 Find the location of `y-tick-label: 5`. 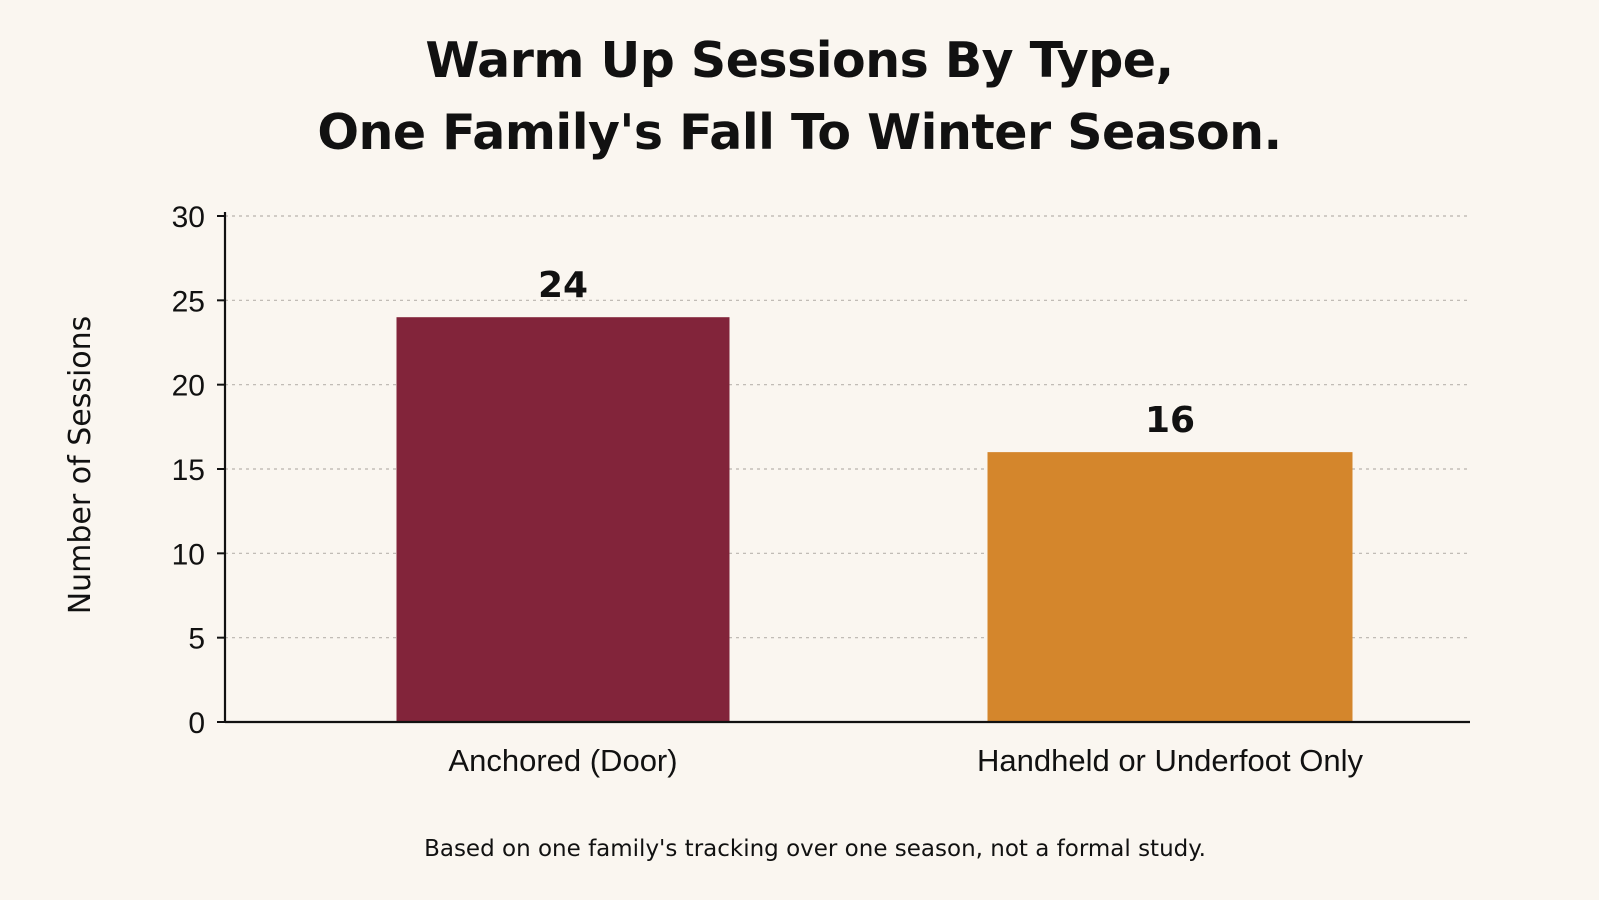

y-tick-label: 5 is located at coordinates (196, 639).